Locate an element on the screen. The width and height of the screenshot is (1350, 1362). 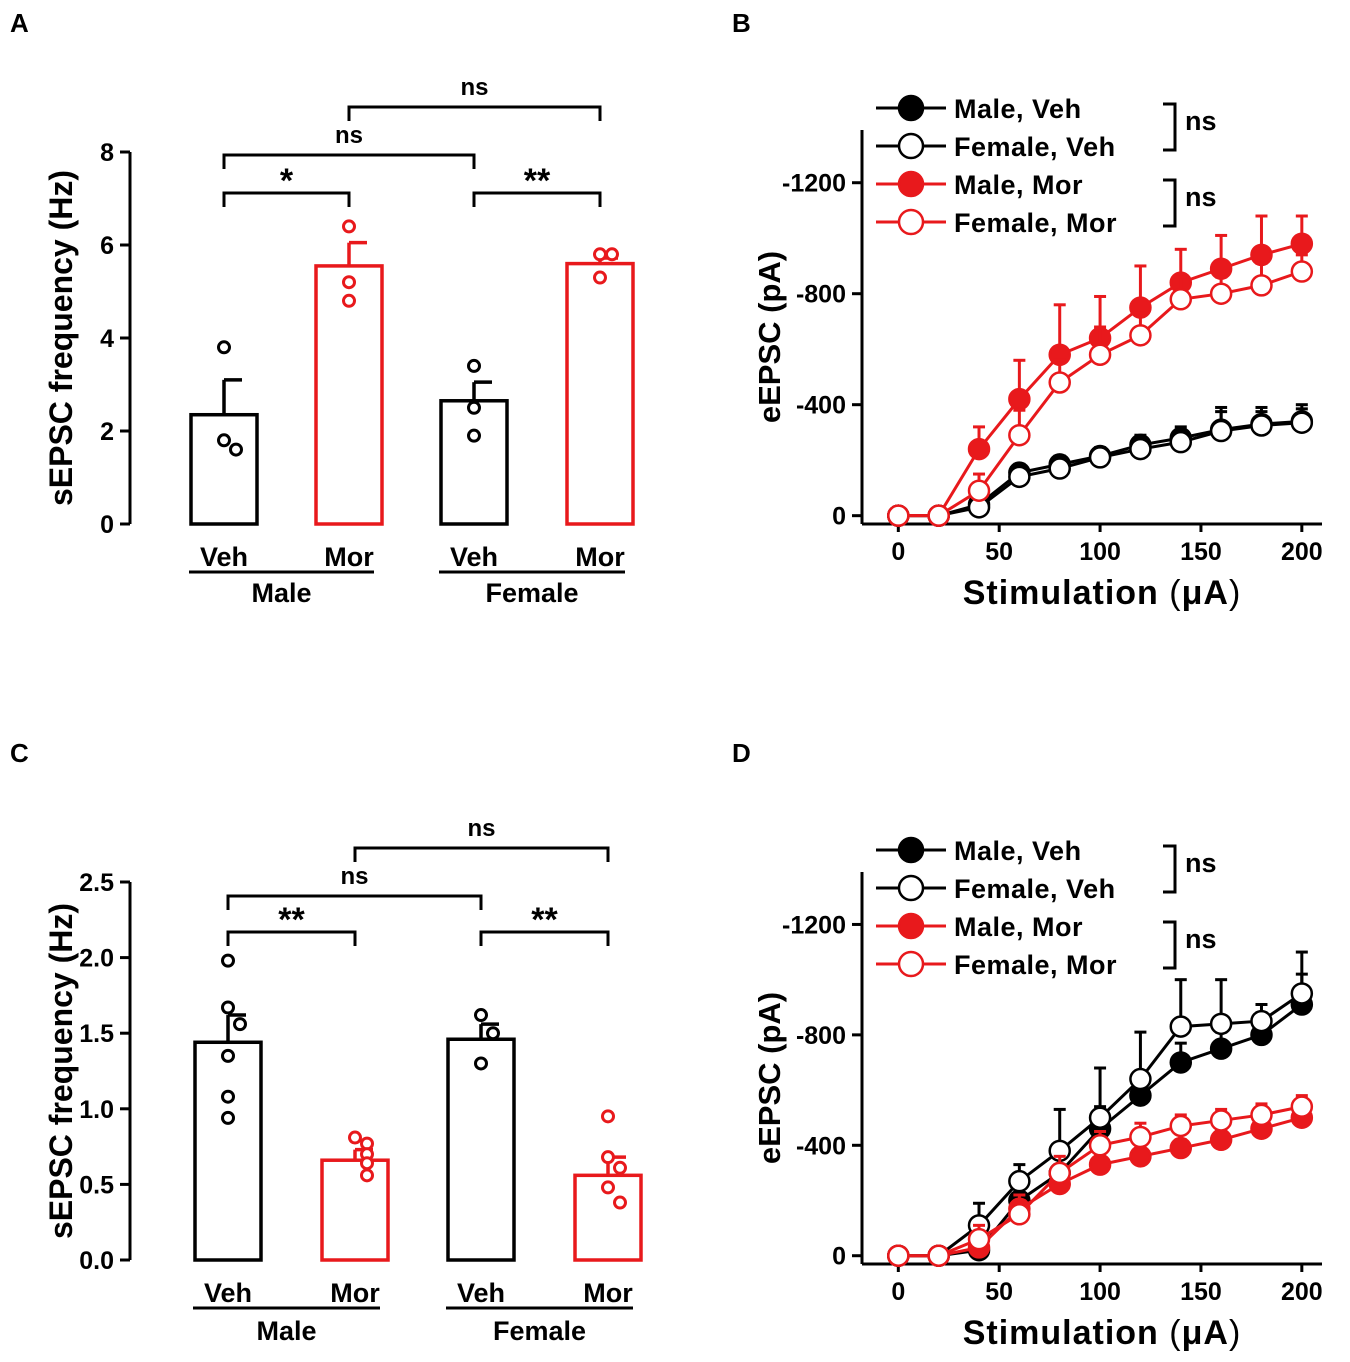
y-tick-label: 1.5 is located at coordinates (96, 1034).